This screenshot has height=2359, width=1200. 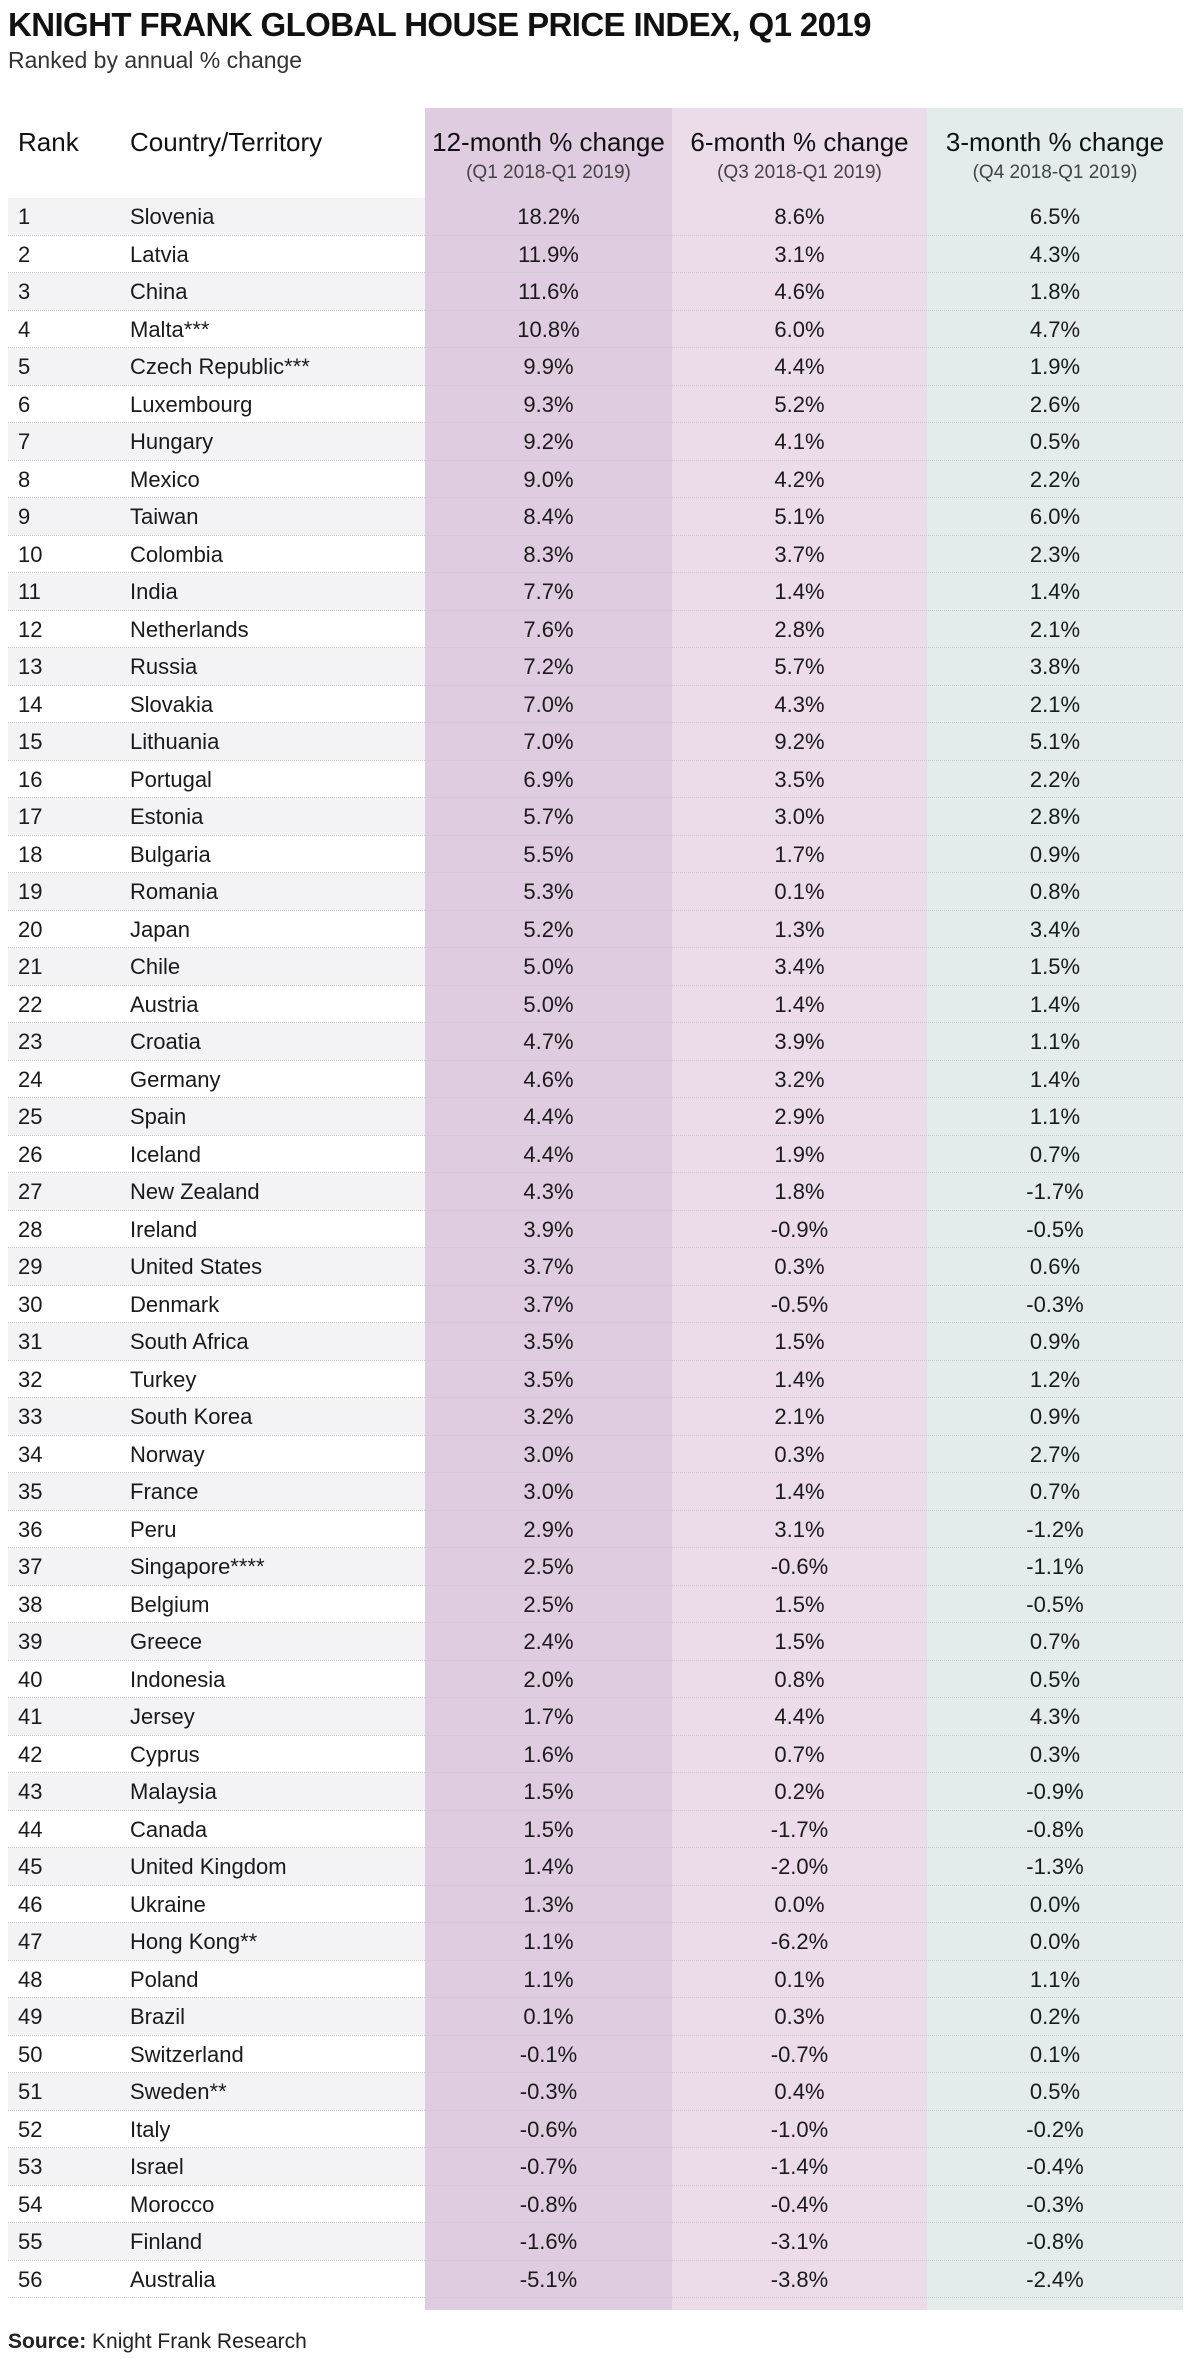 I want to click on table-row: 5 Czech Republic*** 9.9% 4.4% 1.9%, so click(x=595, y=367).